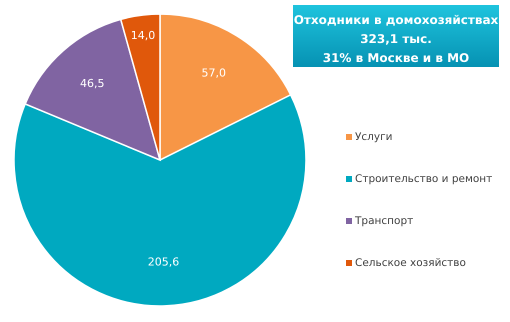  I want to click on legend-label: Сельское хозяйство, so click(410, 263).